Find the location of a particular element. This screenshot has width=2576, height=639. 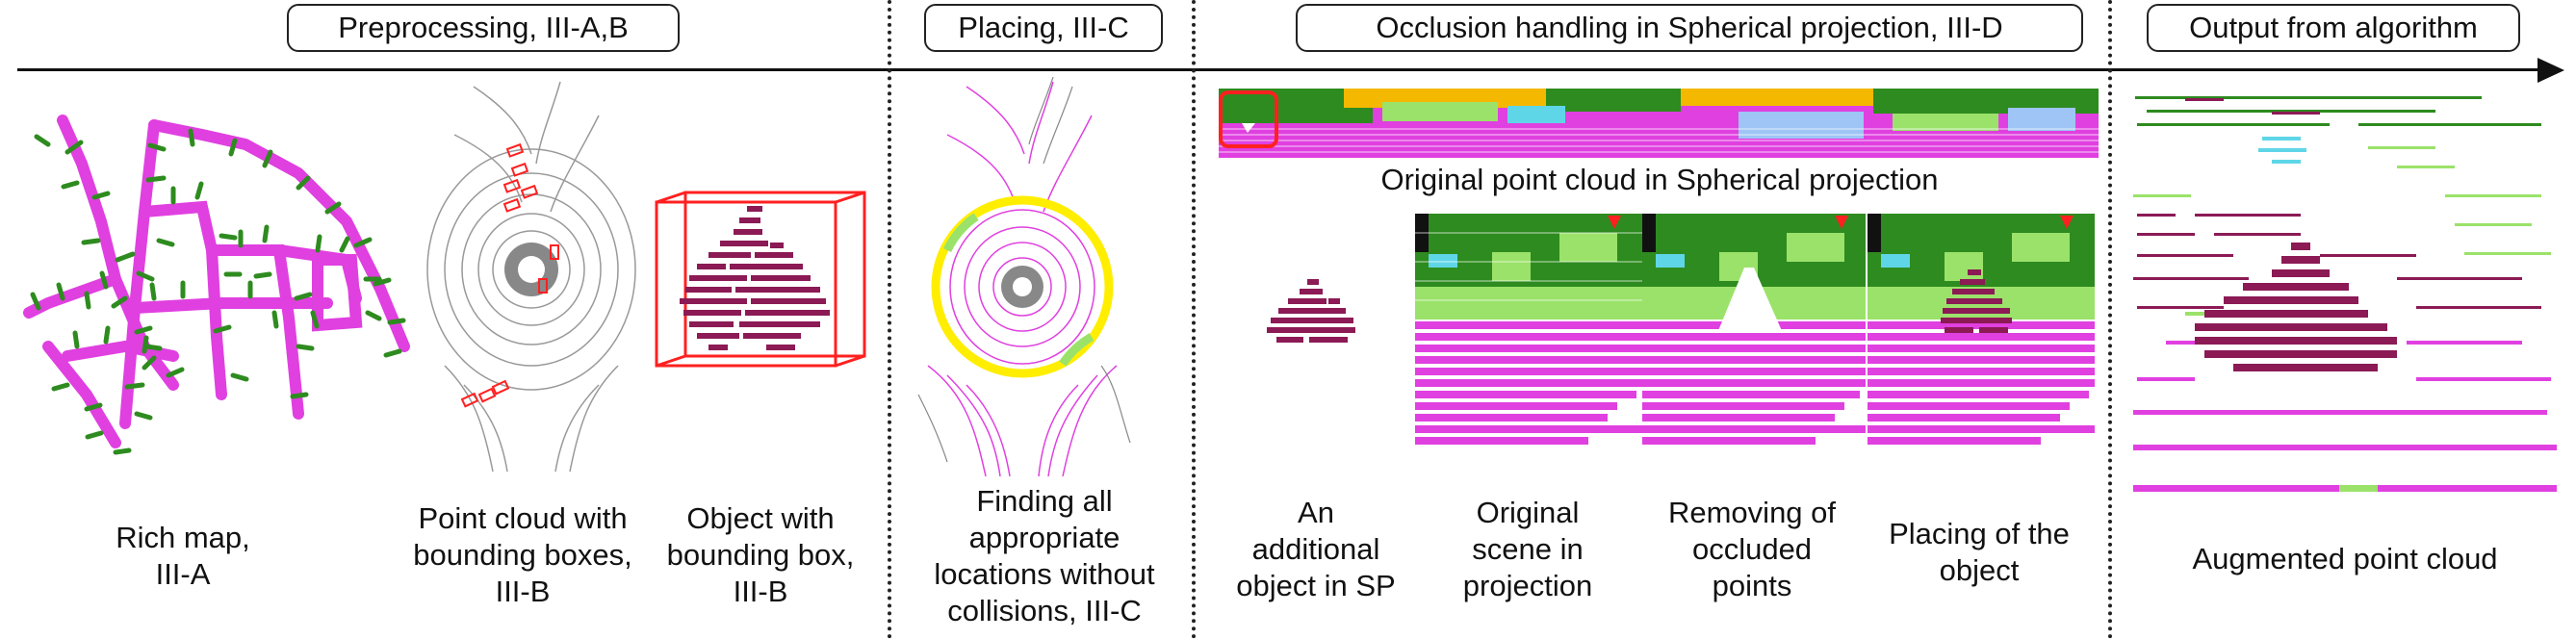

placing-object-panel is located at coordinates (1982, 333).